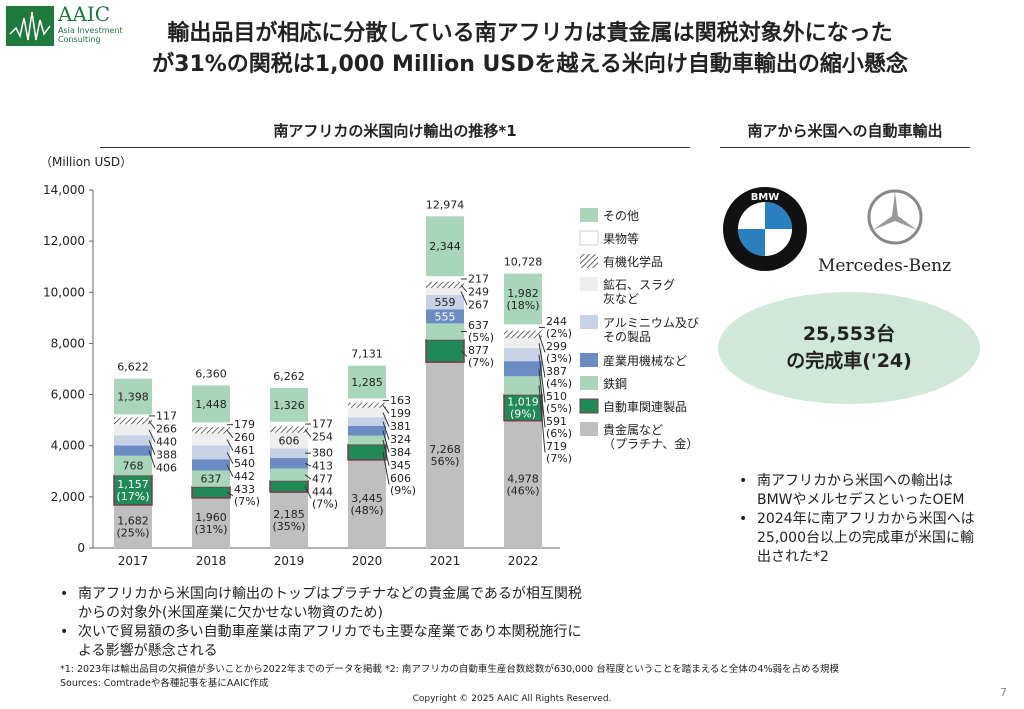  I want to click on legend-label: 貴金属など（プラチナ、金）, so click(650, 436).